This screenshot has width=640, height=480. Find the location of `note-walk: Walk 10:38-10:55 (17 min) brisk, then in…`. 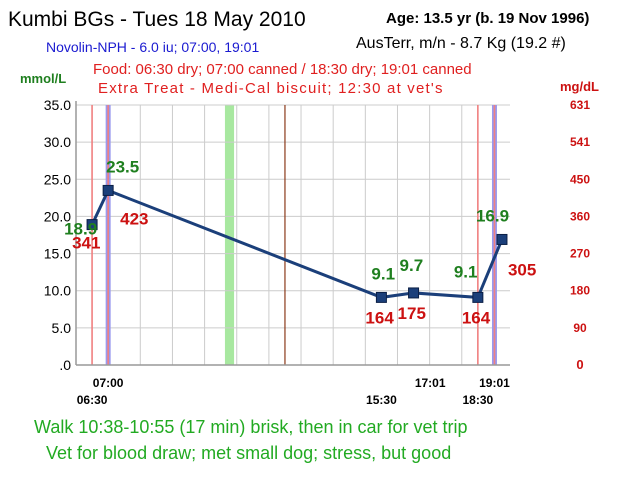

note-walk: Walk 10:38-10:55 (17 min) brisk, then in… is located at coordinates (251, 427).